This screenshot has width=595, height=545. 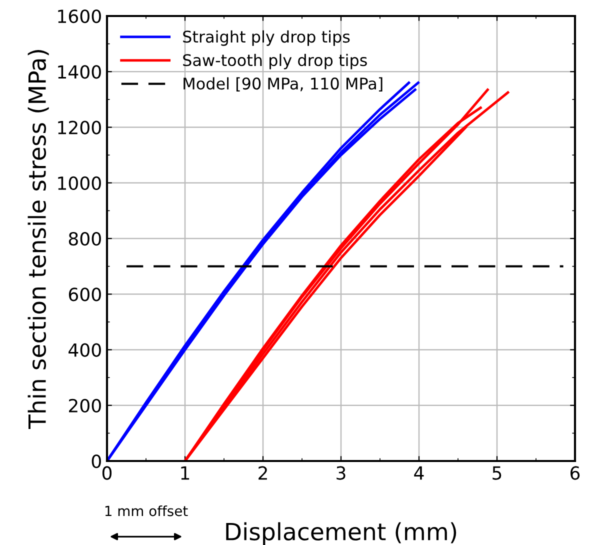 What do you see at coordinates (275, 62) in the screenshot?
I see `legend-label: Saw-tooth ply drop tips` at bounding box center [275, 62].